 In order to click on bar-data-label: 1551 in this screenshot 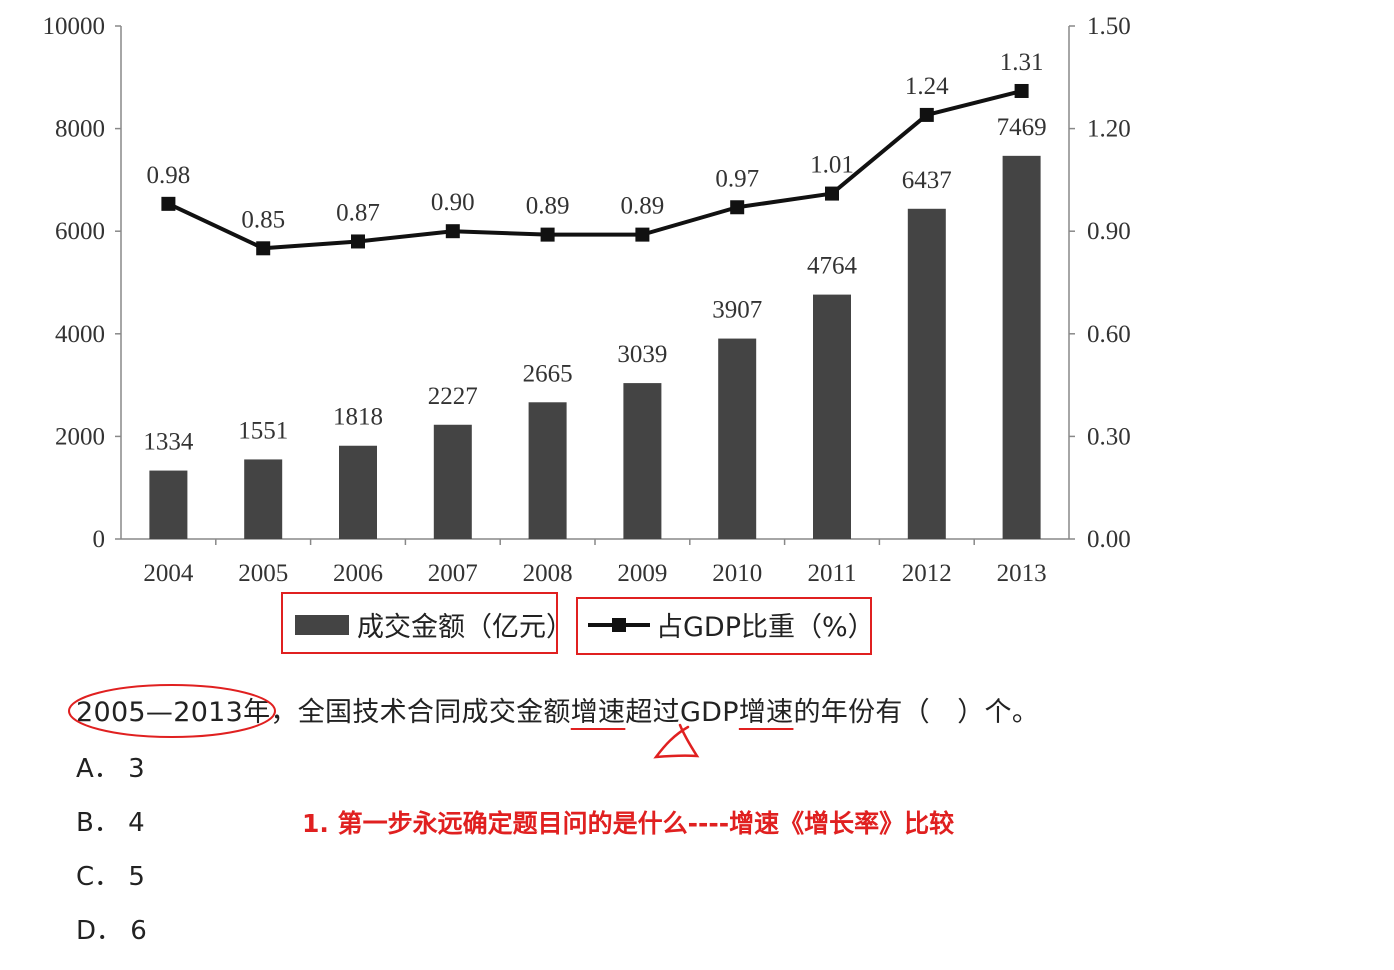, I will do `click(263, 430)`.